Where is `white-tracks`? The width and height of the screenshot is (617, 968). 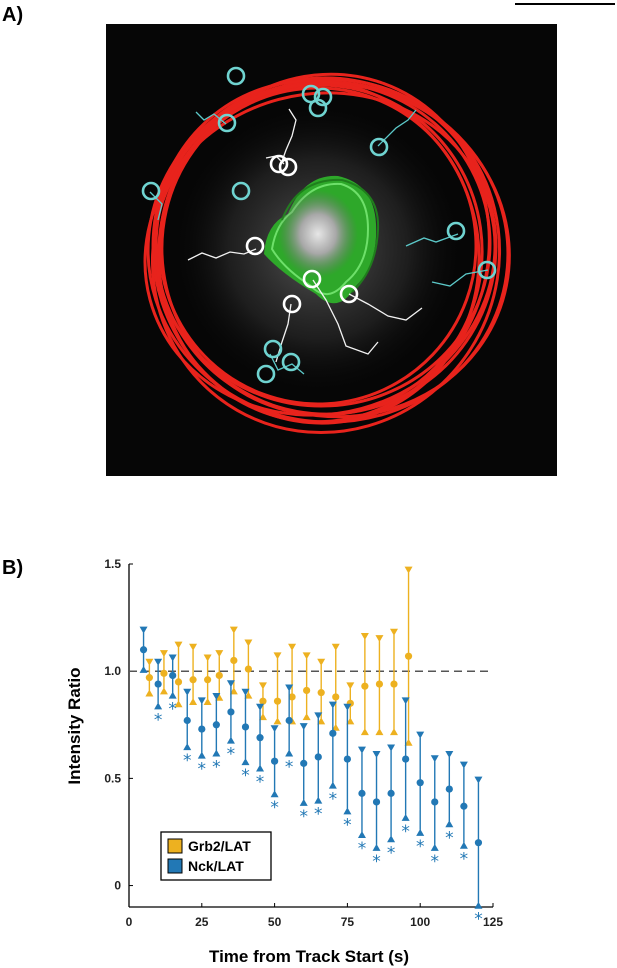
white-tracks is located at coordinates (305, 235).